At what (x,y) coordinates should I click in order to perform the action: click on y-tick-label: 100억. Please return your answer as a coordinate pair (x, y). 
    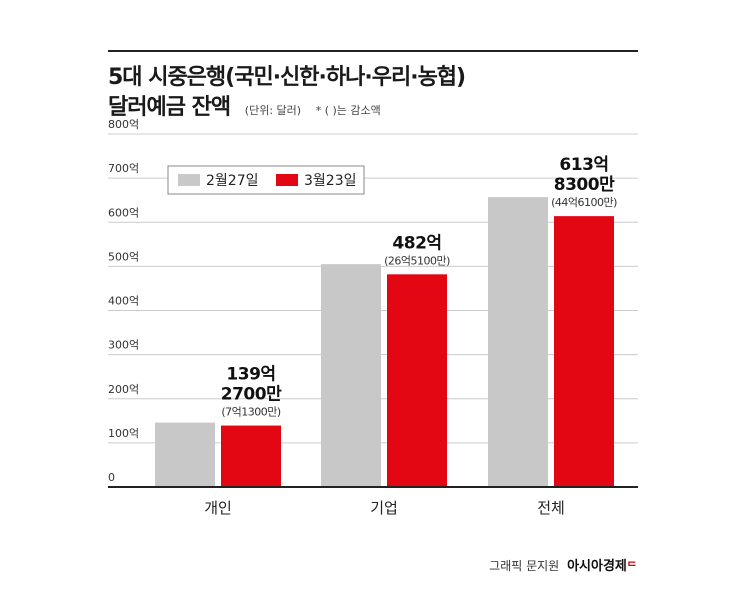
    Looking at the image, I should click on (123, 433).